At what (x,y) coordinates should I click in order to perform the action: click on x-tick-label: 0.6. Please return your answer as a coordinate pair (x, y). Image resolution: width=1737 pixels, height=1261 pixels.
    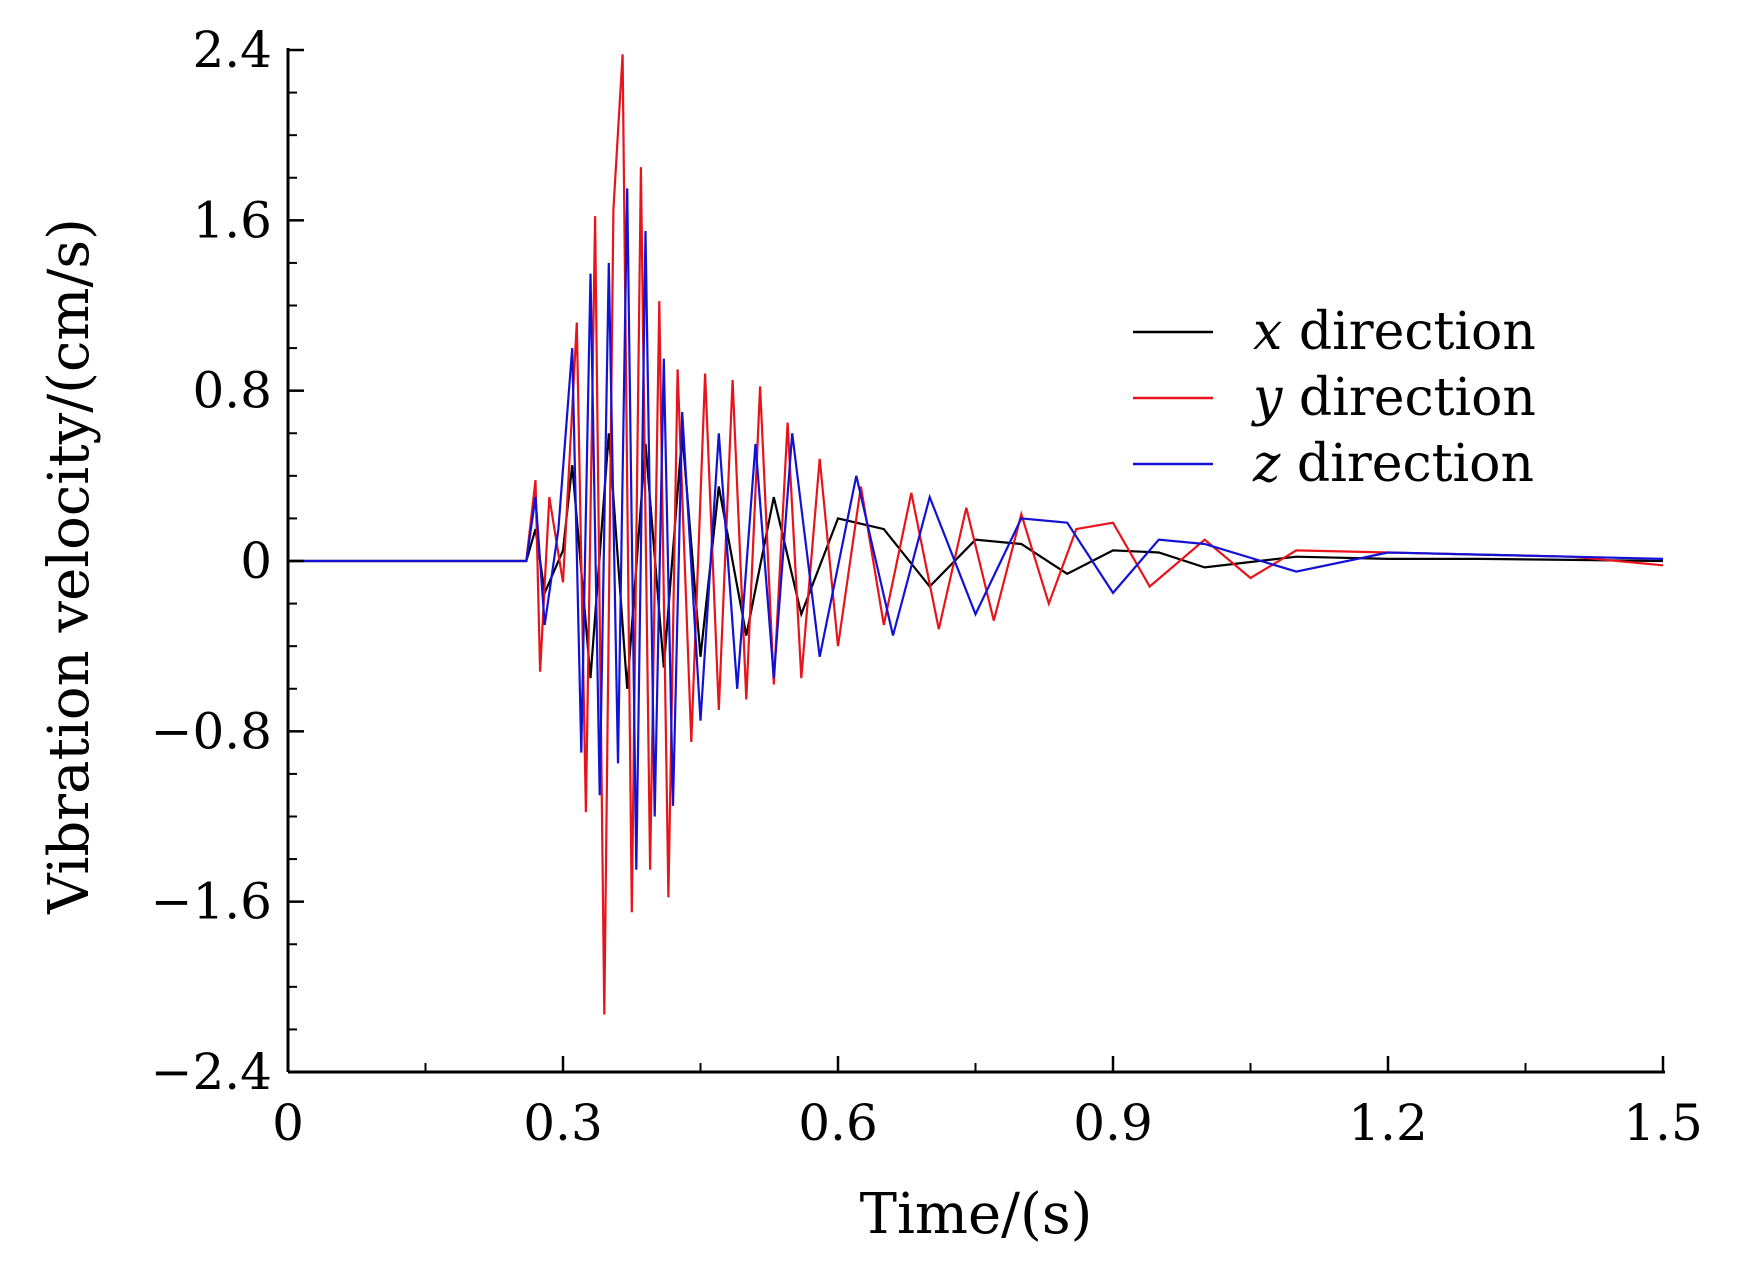
    Looking at the image, I should click on (838, 1123).